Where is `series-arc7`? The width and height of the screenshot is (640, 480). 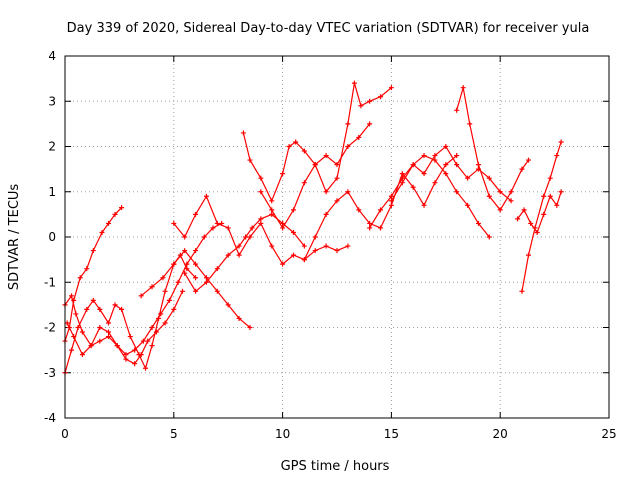
series-arc7 is located at coordinates (244, 252).